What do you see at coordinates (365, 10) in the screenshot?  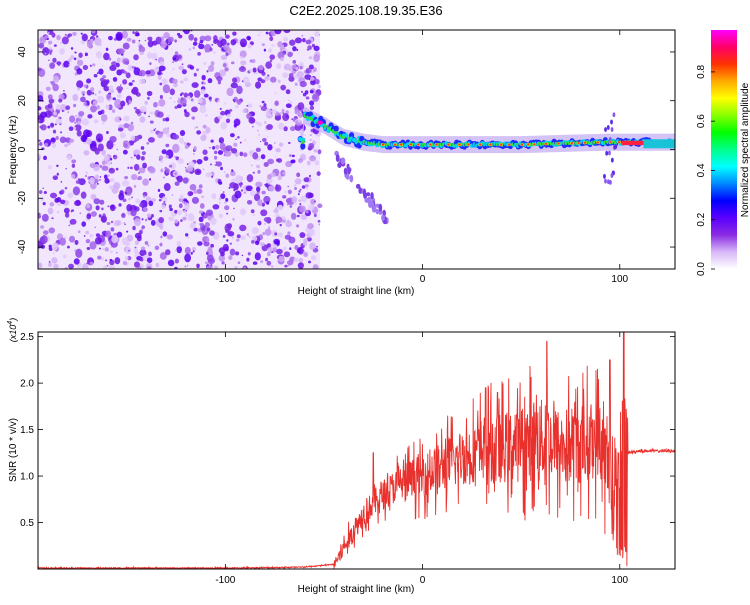 I see `figure-title: C2E2.2025.108.19.35.E36` at bounding box center [365, 10].